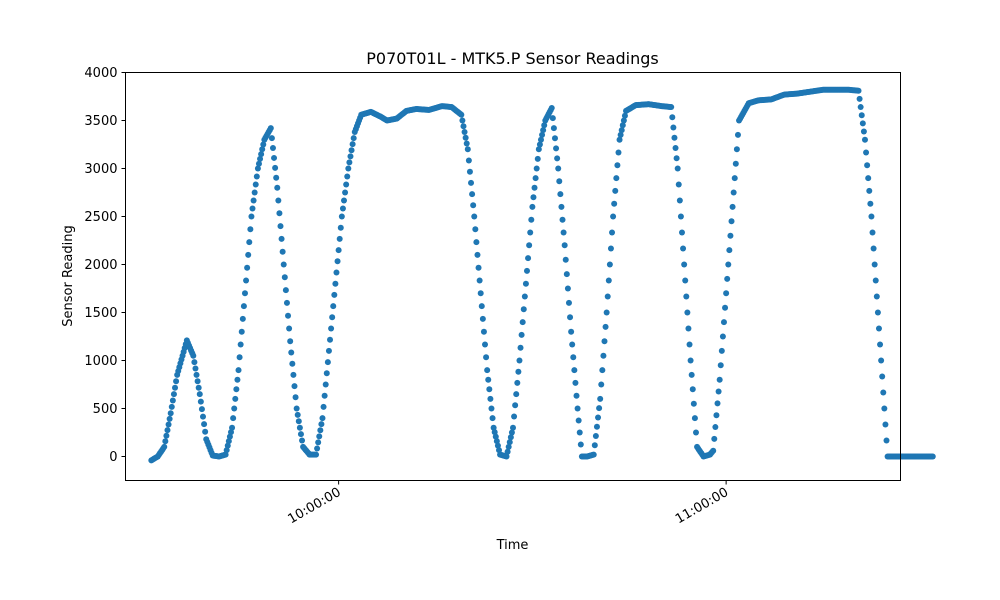  I want to click on x-axis-label: Time, so click(512, 545).